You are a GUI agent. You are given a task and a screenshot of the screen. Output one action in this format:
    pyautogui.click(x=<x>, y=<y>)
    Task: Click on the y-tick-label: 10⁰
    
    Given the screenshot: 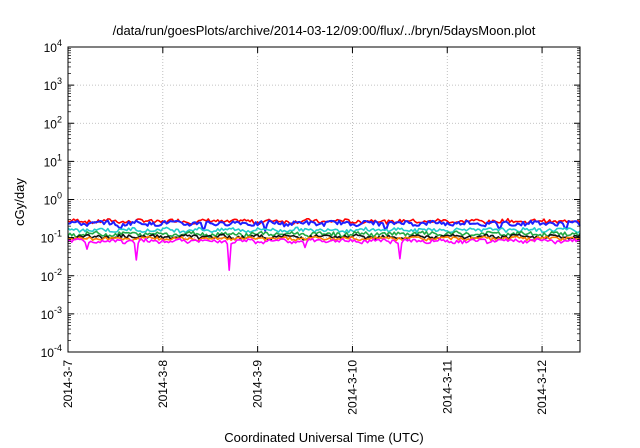 What is the action you would take?
    pyautogui.click(x=53, y=199)
    